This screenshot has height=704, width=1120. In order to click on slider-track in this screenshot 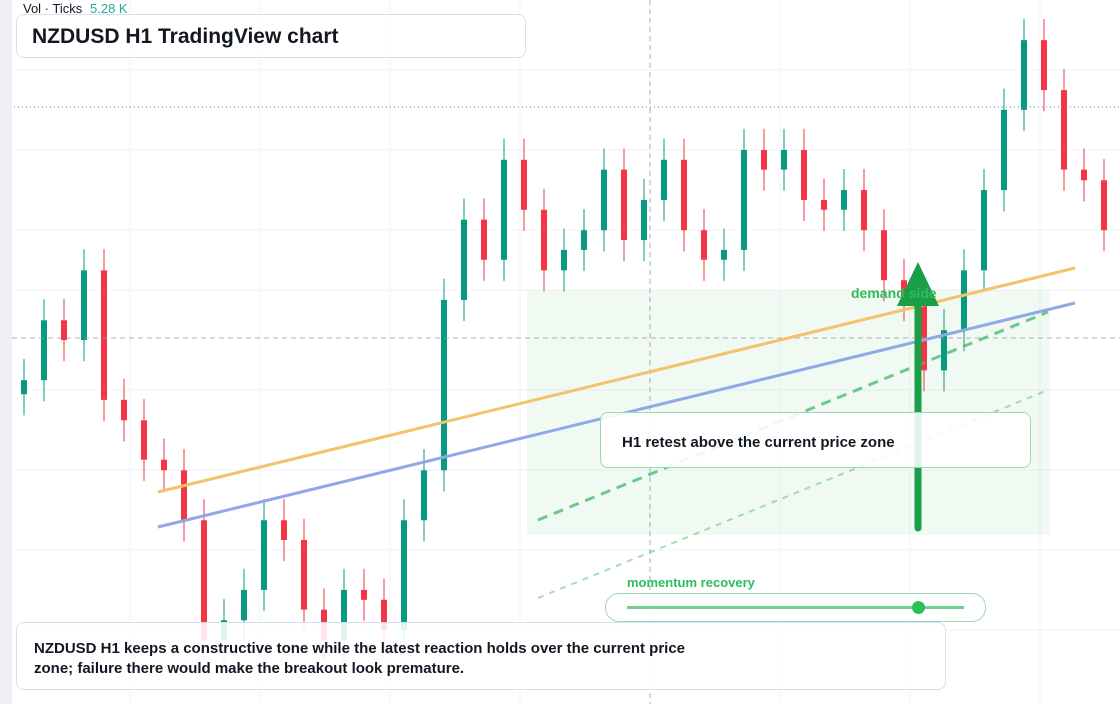, I will do `click(795, 607)`.